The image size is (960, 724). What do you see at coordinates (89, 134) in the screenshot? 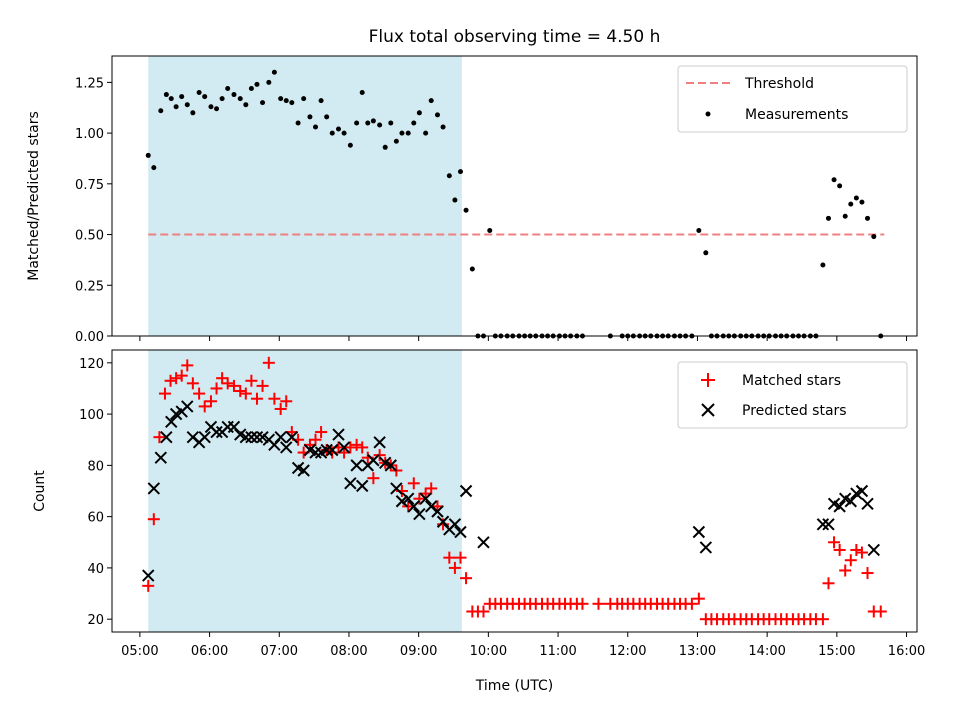
I see `top-y-tick-label: 1.00` at bounding box center [89, 134].